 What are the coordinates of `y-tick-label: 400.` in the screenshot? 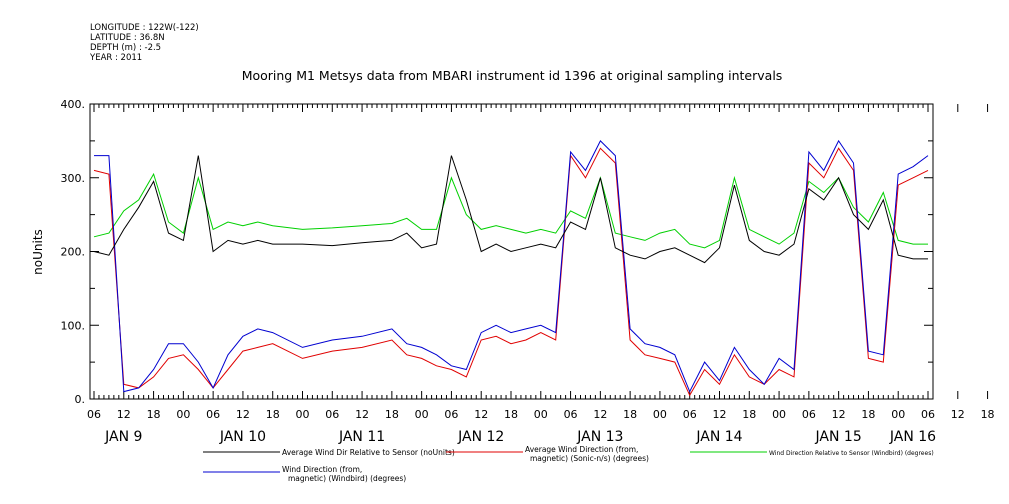 It's located at (73, 104).